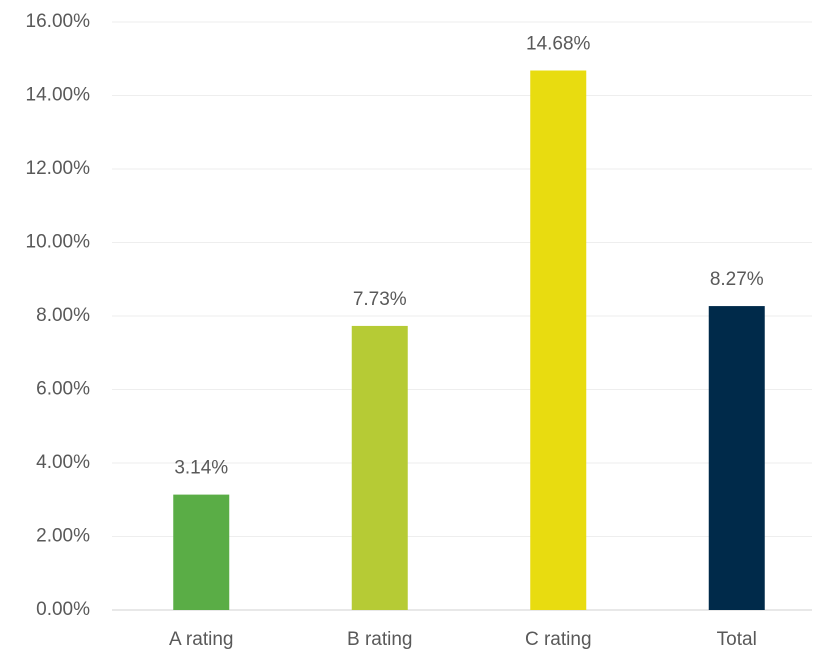 Image resolution: width=819 pixels, height=654 pixels. Describe the element at coordinates (58, 168) in the screenshot. I see `y-tick-label: 12.00%` at that location.